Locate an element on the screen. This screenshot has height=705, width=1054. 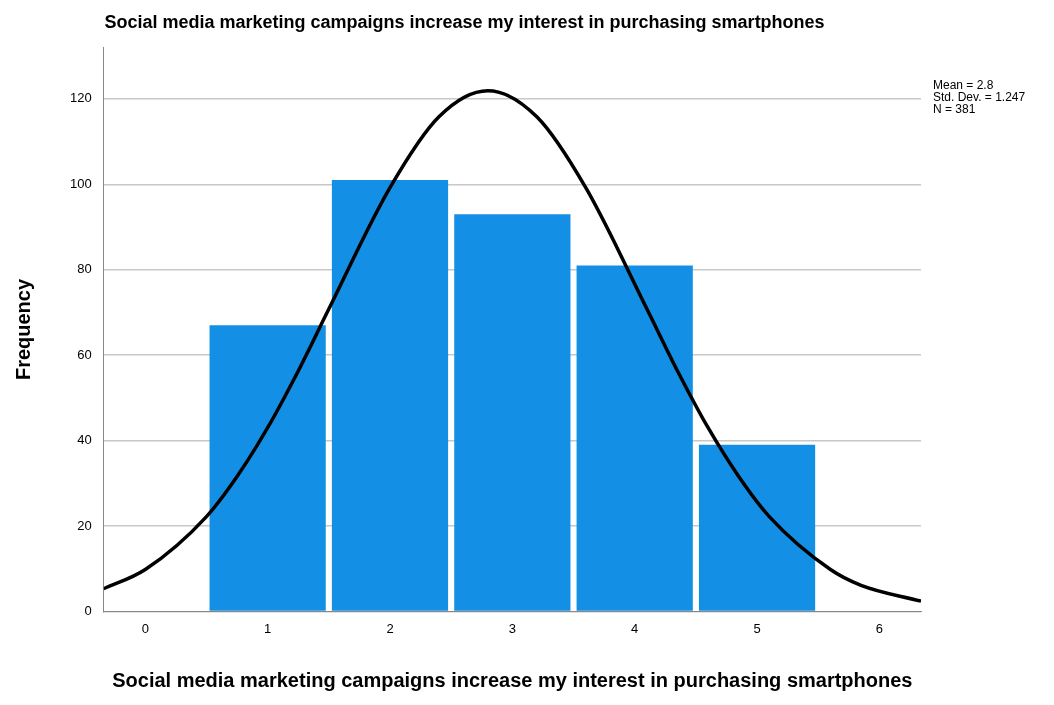
y-tick-label: 0 is located at coordinates (88, 610).